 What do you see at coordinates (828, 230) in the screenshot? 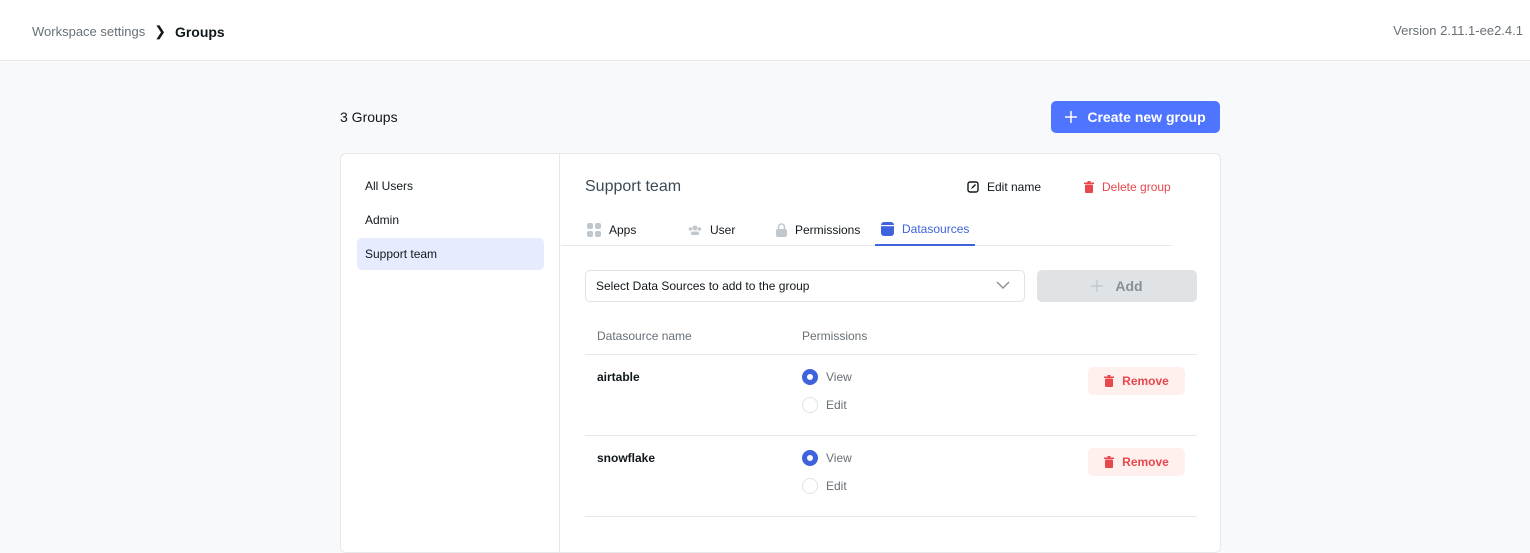
I see `tab-permissions-label: Permissions` at bounding box center [828, 230].